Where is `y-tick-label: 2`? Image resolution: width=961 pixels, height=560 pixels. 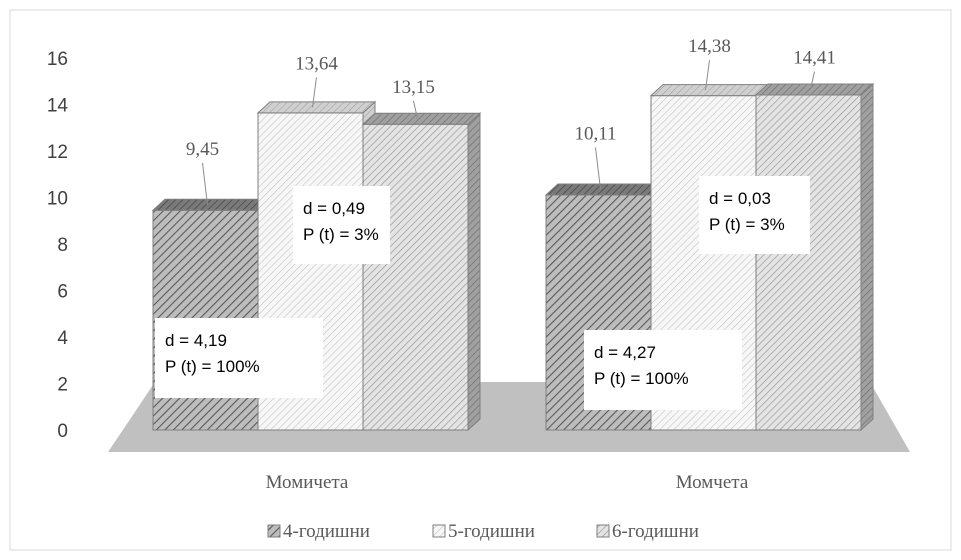 y-tick-label: 2 is located at coordinates (62, 385).